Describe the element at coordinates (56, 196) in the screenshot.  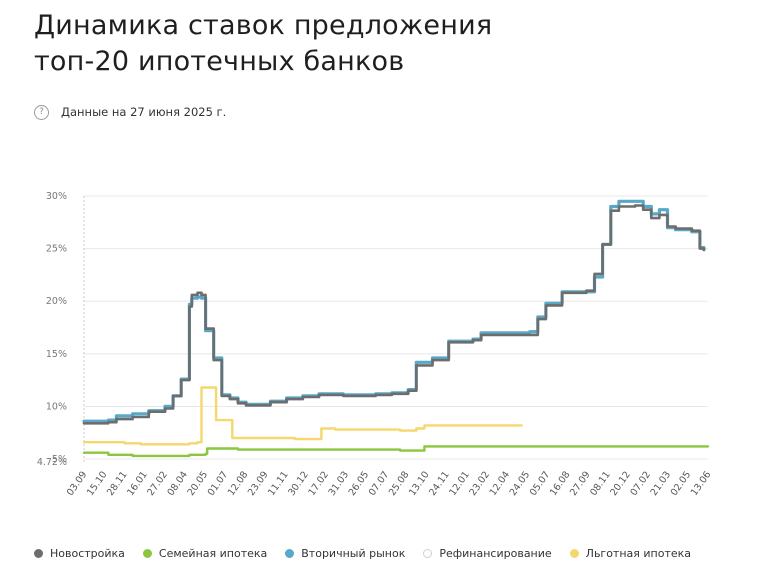
I see `y-tick-label: 30%` at that location.